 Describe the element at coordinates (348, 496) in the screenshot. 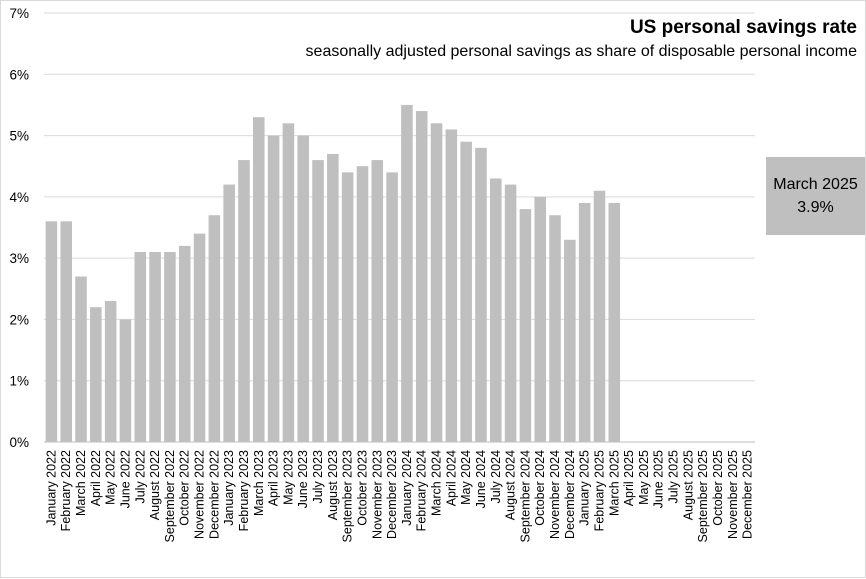

I see `x-tick-label: September 2023` at that location.